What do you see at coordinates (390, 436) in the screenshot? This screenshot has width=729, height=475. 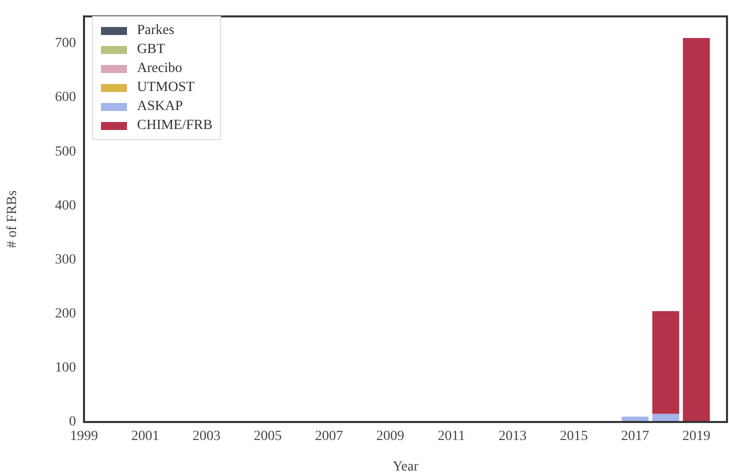 I see `x-tick-label: 2009` at bounding box center [390, 436].